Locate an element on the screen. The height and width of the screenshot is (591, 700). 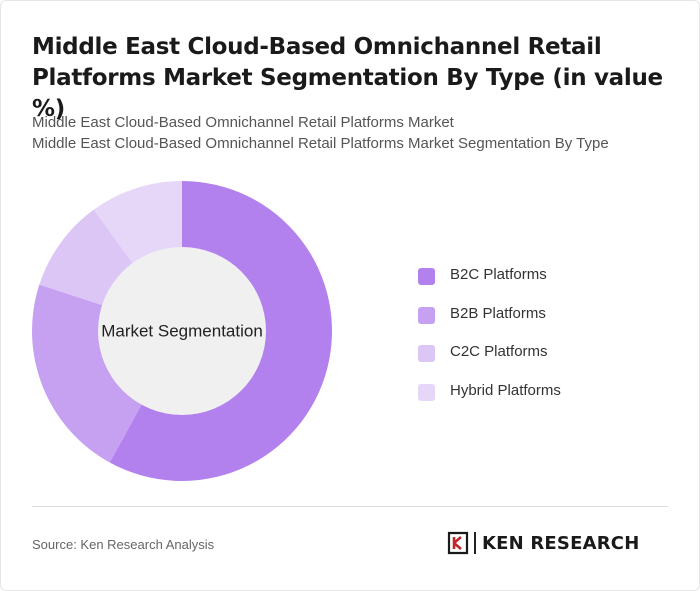
legend-label: C2C Platforms is located at coordinates (499, 351).